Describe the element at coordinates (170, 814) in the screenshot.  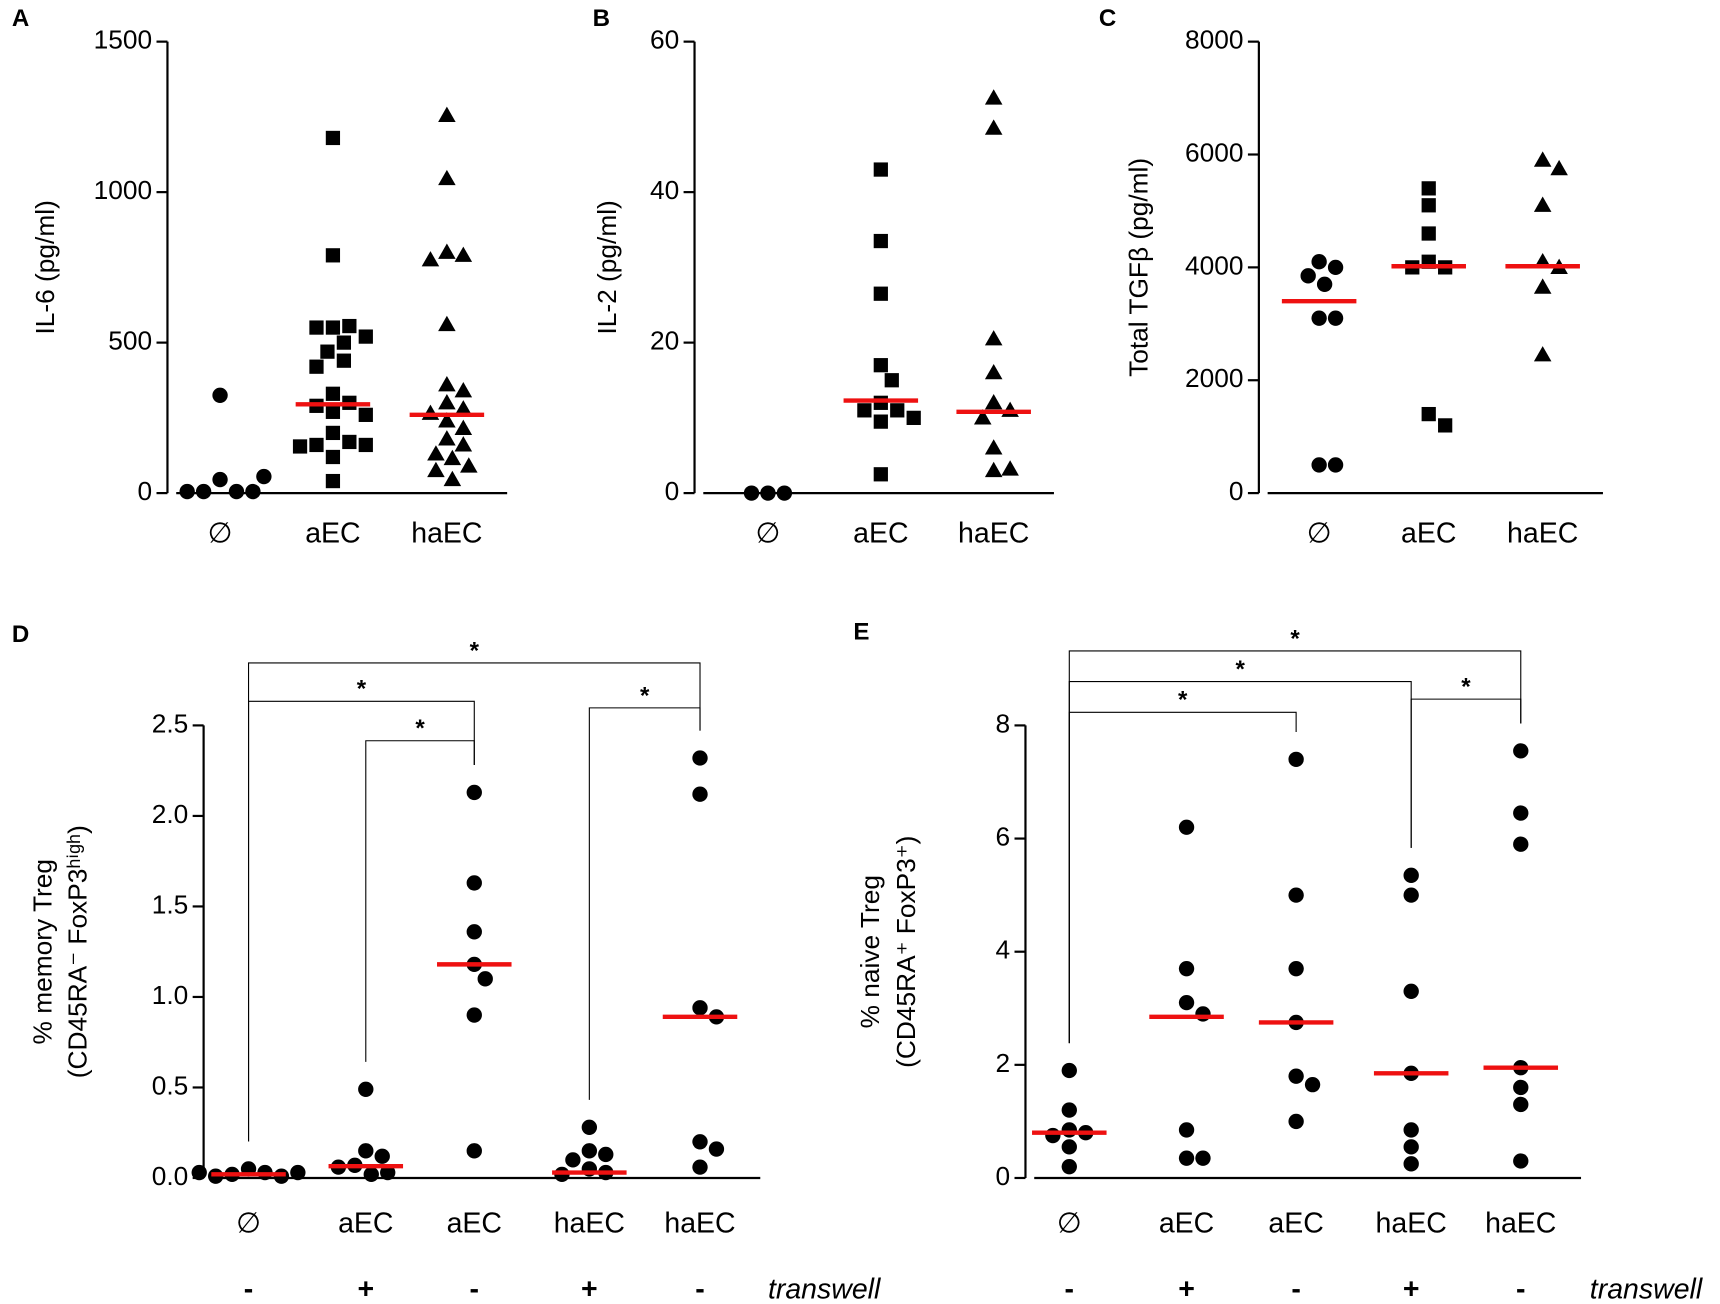
I see `y-tick-label: 2.0` at that location.